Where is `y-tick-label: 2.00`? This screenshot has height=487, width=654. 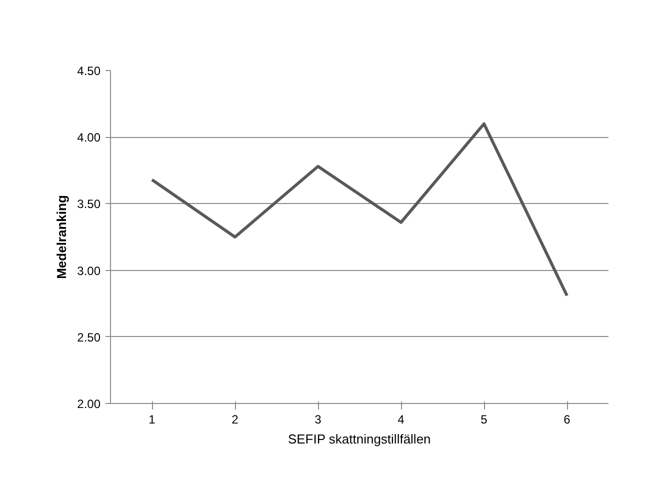 y-tick-label: 2.00 is located at coordinates (89, 404).